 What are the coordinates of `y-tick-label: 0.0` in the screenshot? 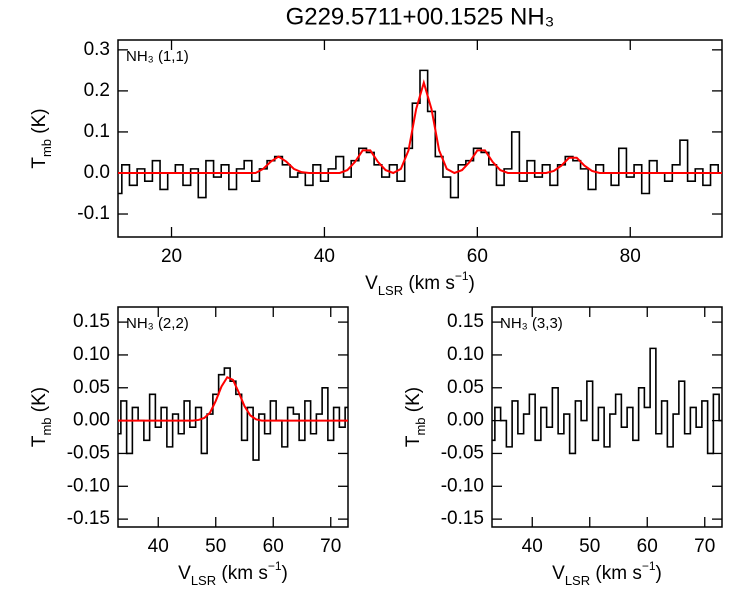 It's located at (97, 172).